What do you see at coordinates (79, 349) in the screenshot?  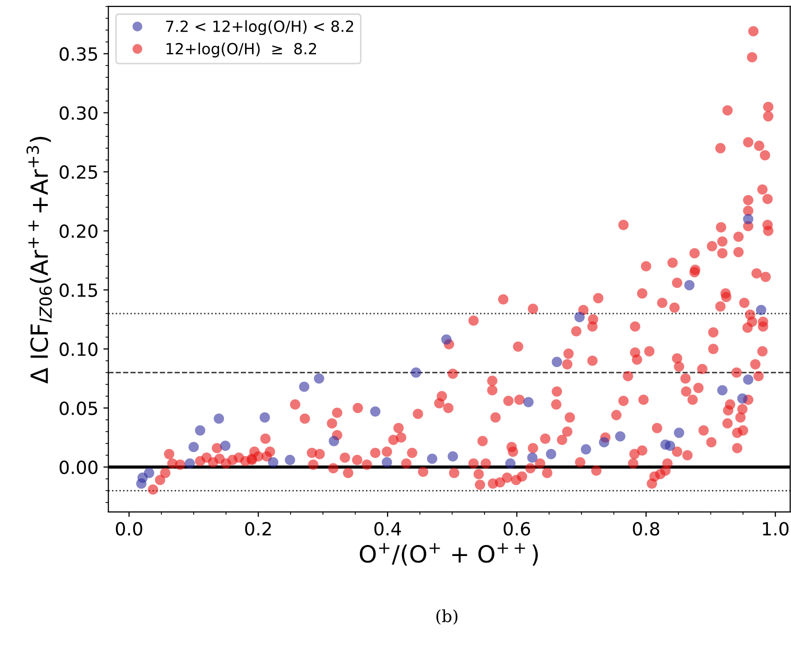 I see `y-tick-label: 0.10` at bounding box center [79, 349].